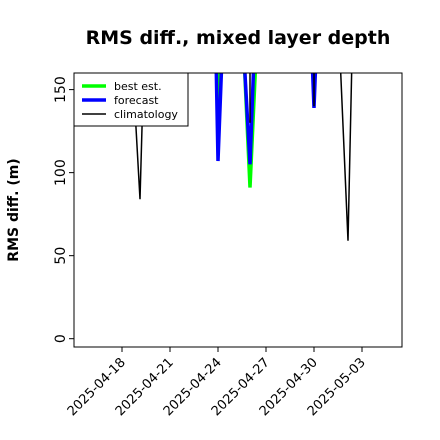 Image resolution: width=440 pixels, height=440 pixels. I want to click on legend-label-0: best est., so click(138, 86).